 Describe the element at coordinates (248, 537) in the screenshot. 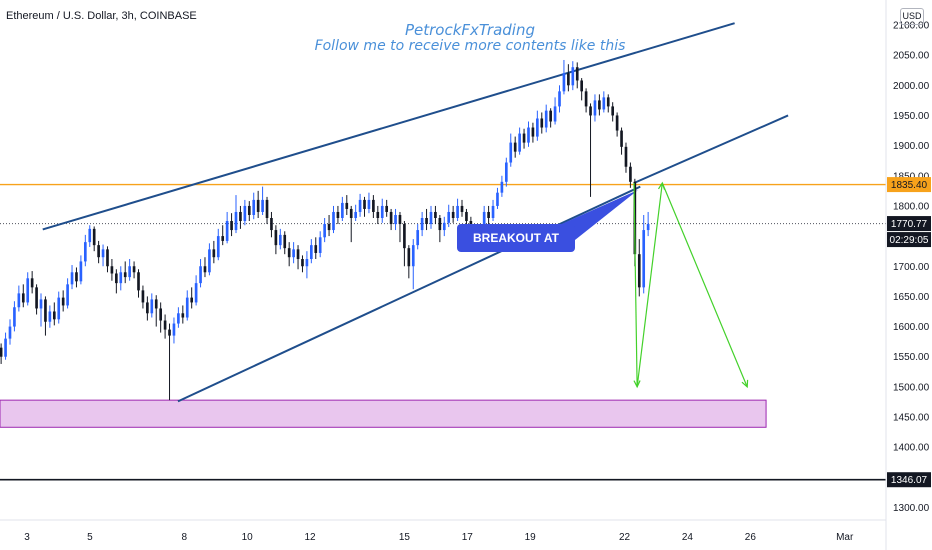

I see `time-tick-label: 10` at that location.